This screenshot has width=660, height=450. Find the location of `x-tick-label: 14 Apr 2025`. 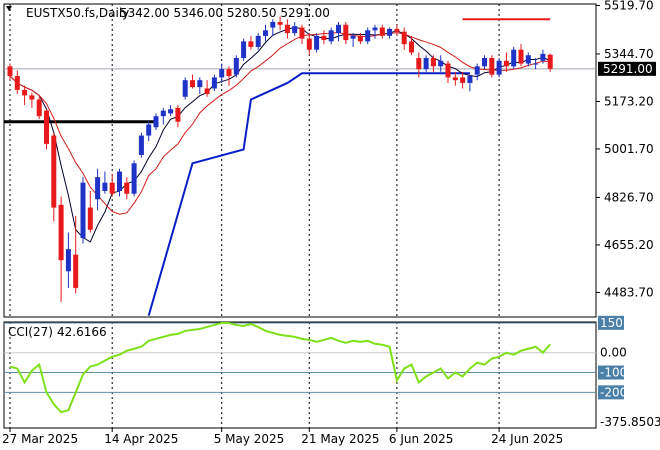

x-tick-label: 14 Apr 2025 is located at coordinates (141, 439).